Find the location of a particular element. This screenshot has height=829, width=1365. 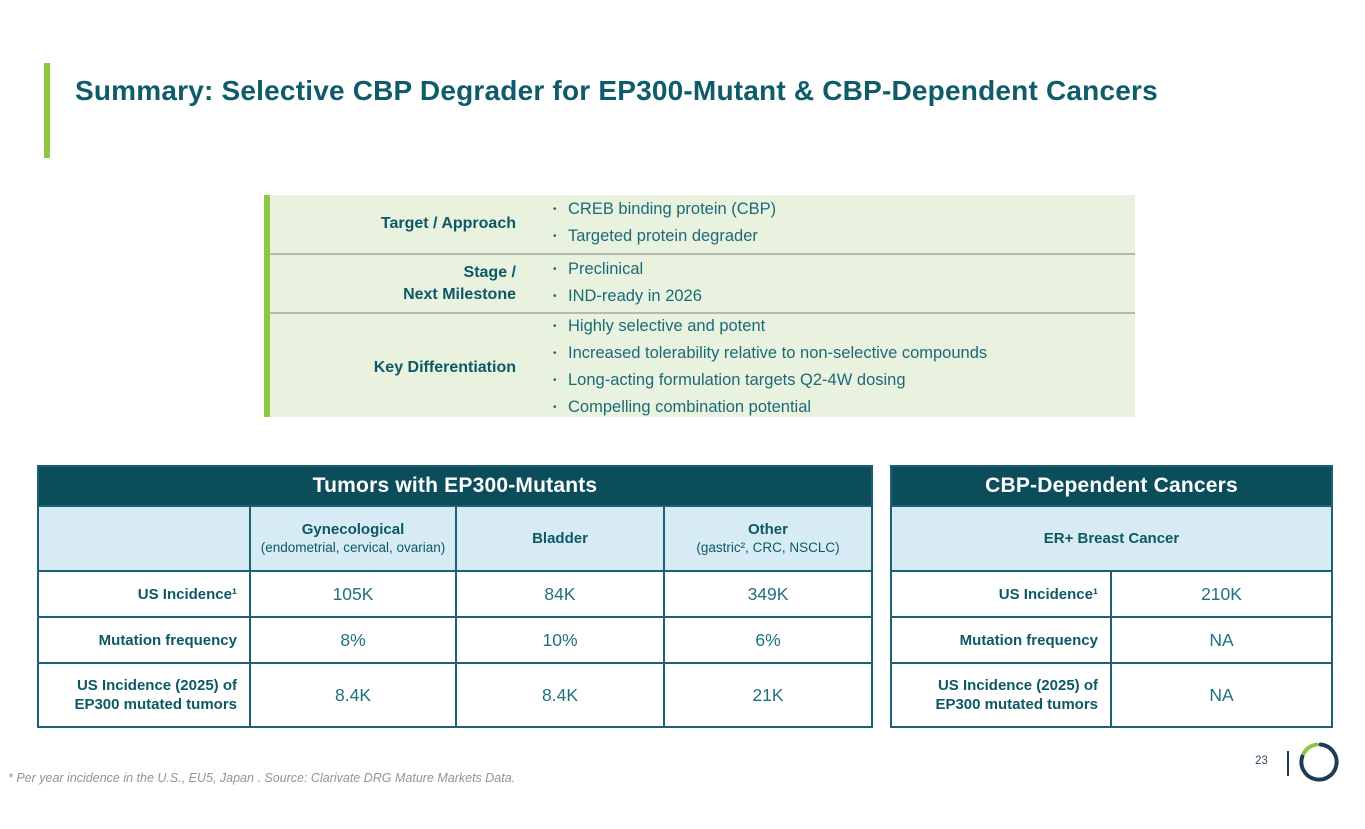

title-accent-bar is located at coordinates (47, 110).